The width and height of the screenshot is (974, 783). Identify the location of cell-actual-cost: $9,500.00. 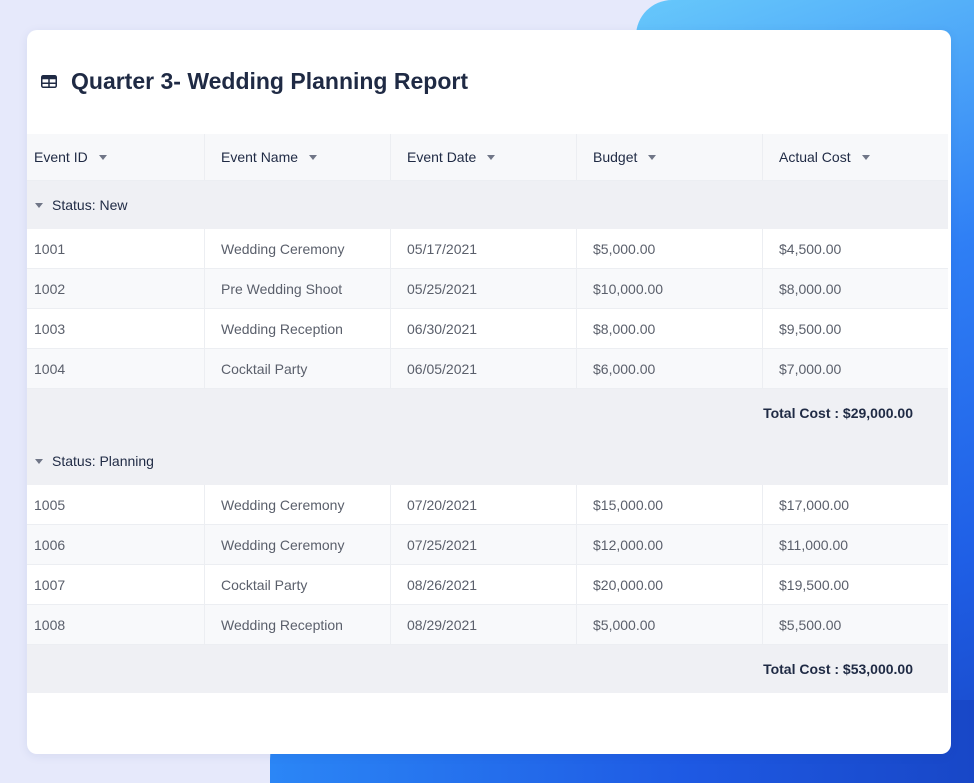
(855, 328).